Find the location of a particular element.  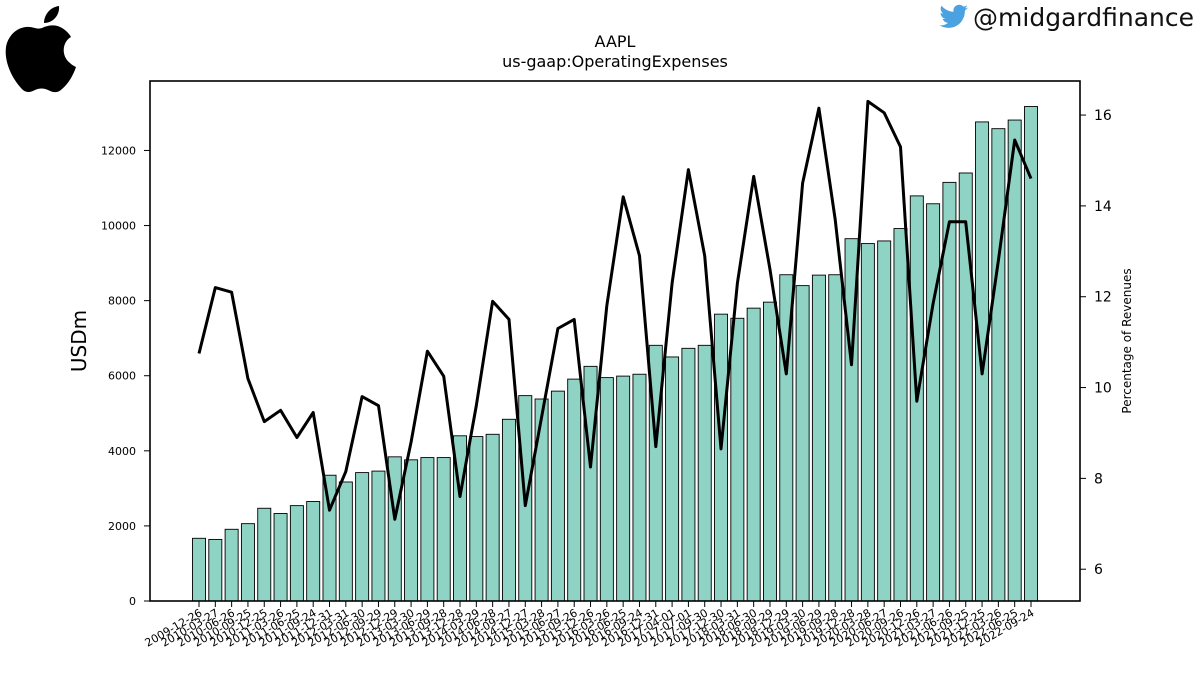

twitter-bird-icon is located at coordinates (954, 16).